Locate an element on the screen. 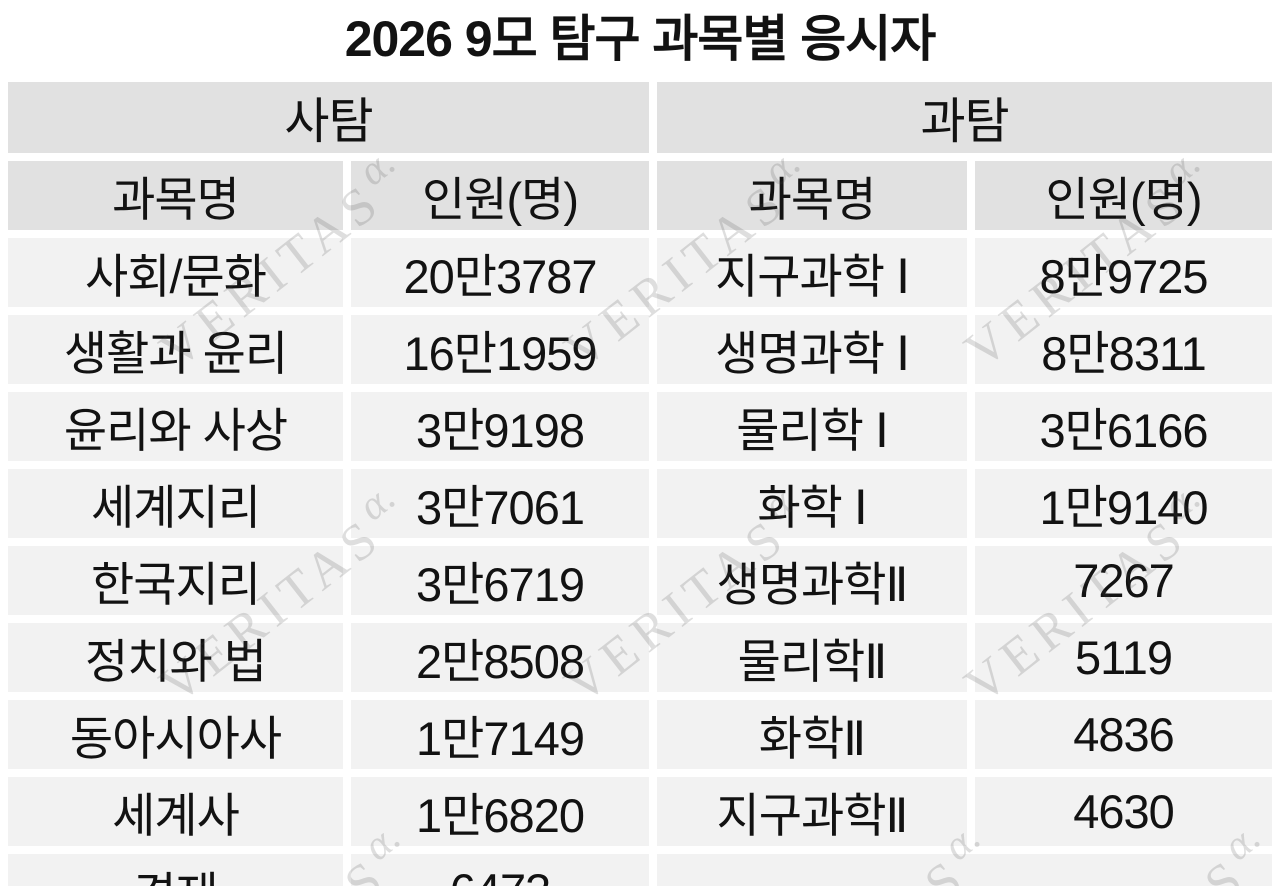  group-header-satam: 사탐 is located at coordinates (329, 117).